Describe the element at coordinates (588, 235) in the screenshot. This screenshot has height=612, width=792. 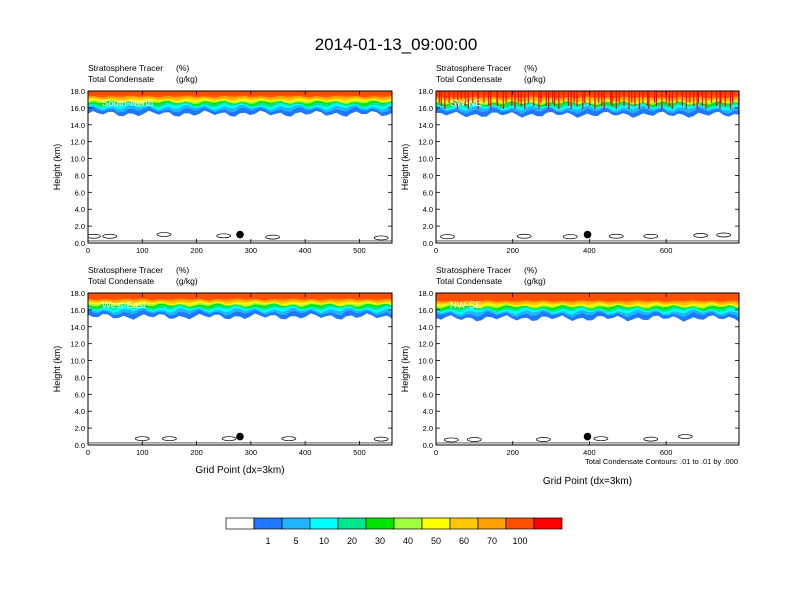
I see `location-marker` at that location.